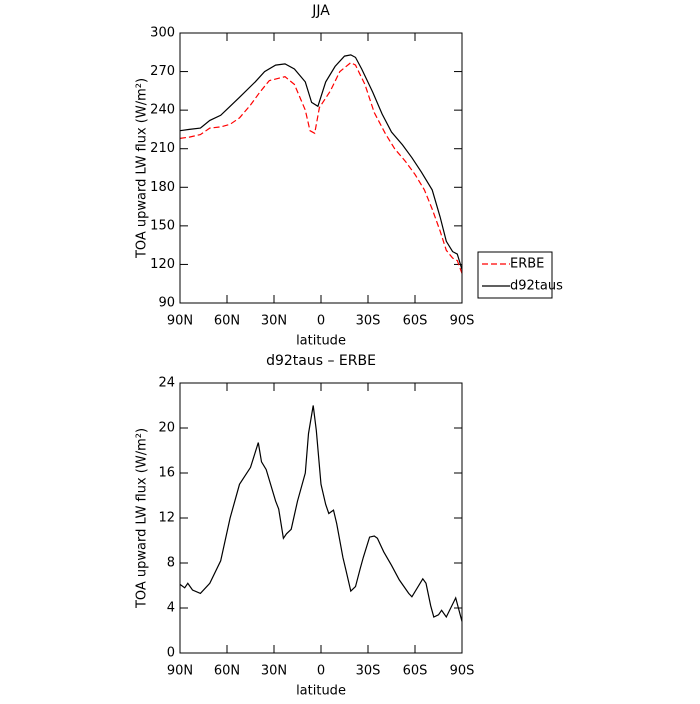 The height and width of the screenshot is (704, 700). I want to click on y-tick-label: 12, so click(166, 518).